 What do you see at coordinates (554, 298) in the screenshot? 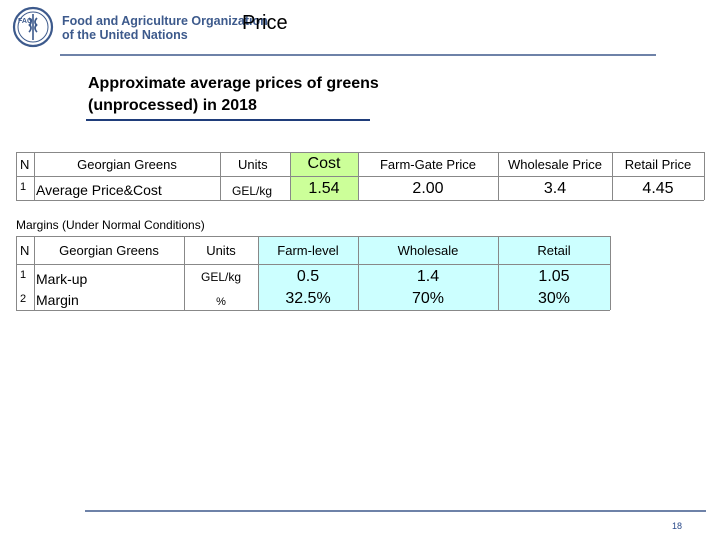
I see `margins-row-retail: 30%` at bounding box center [554, 298].